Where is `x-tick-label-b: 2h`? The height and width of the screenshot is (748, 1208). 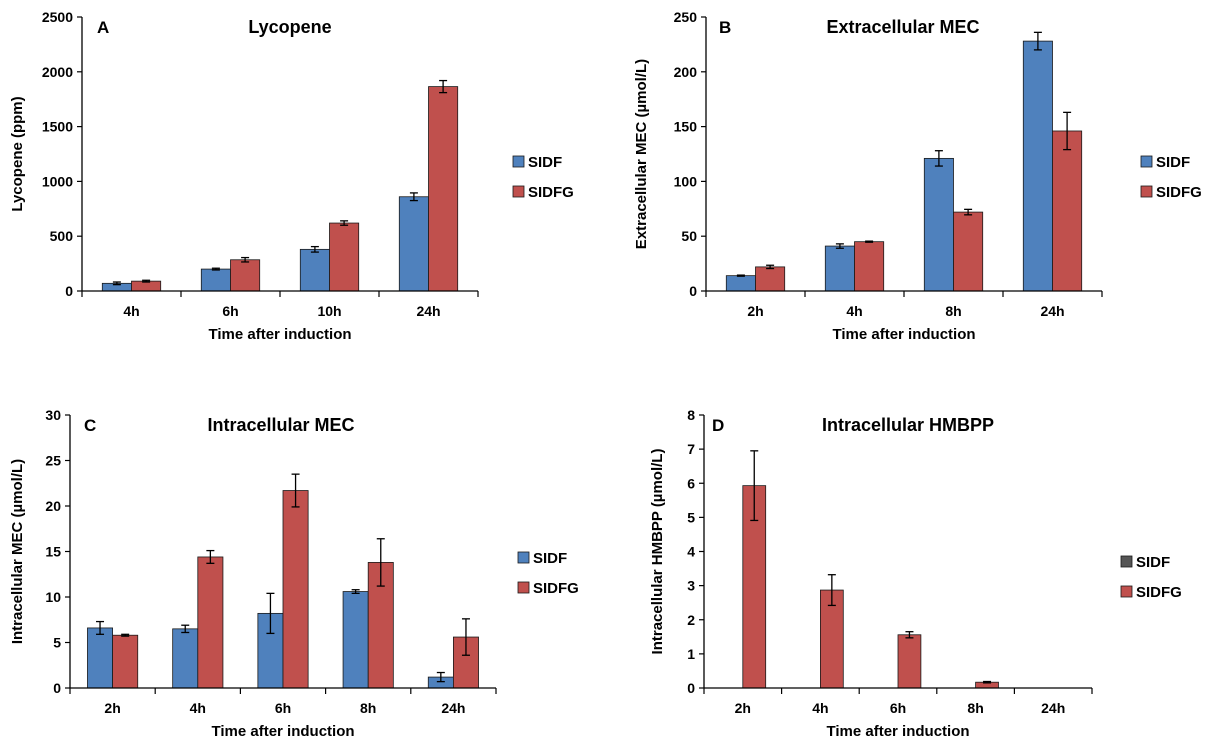
x-tick-label-b: 2h is located at coordinates (755, 311).